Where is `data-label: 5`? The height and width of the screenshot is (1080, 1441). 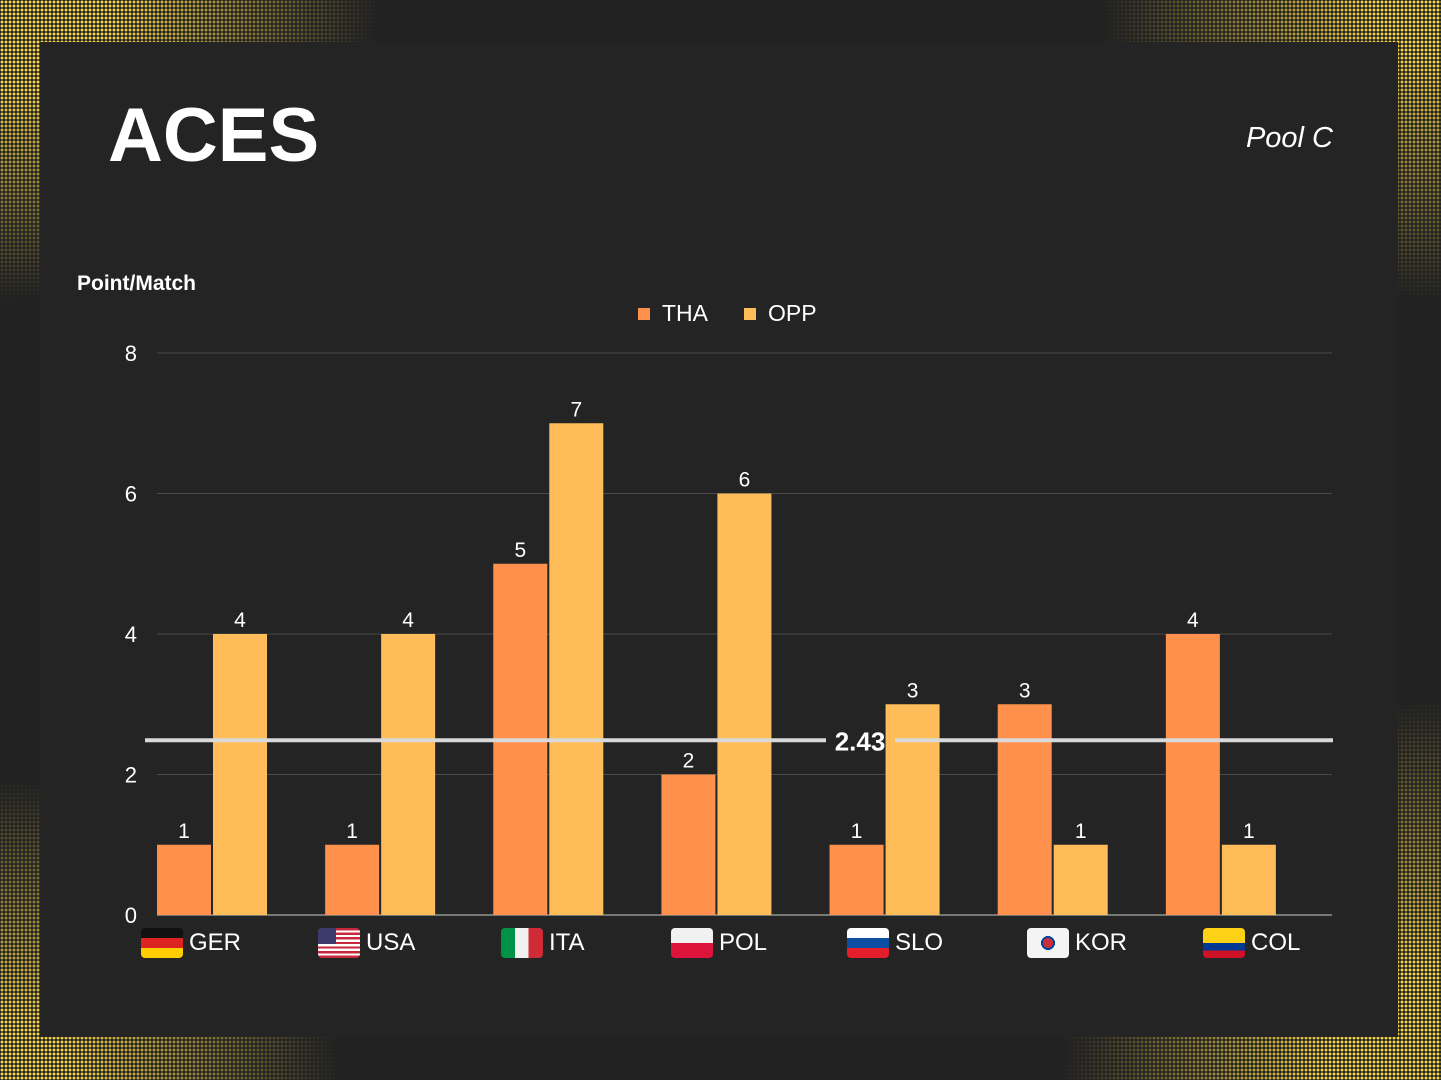
data-label: 5 is located at coordinates (520, 550).